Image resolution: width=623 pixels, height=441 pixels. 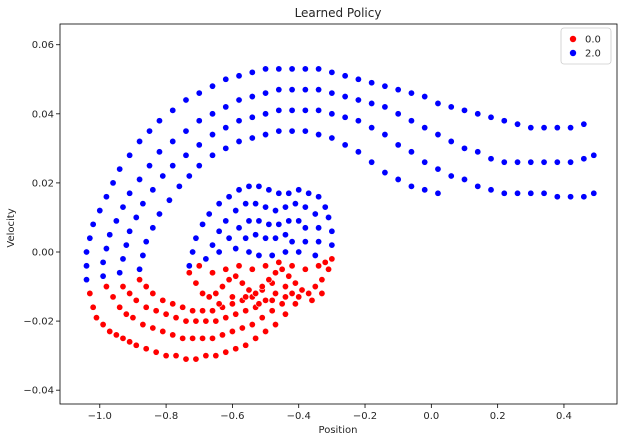 What do you see at coordinates (299, 416) in the screenshot?
I see `x-tick-label: −0.4` at bounding box center [299, 416].